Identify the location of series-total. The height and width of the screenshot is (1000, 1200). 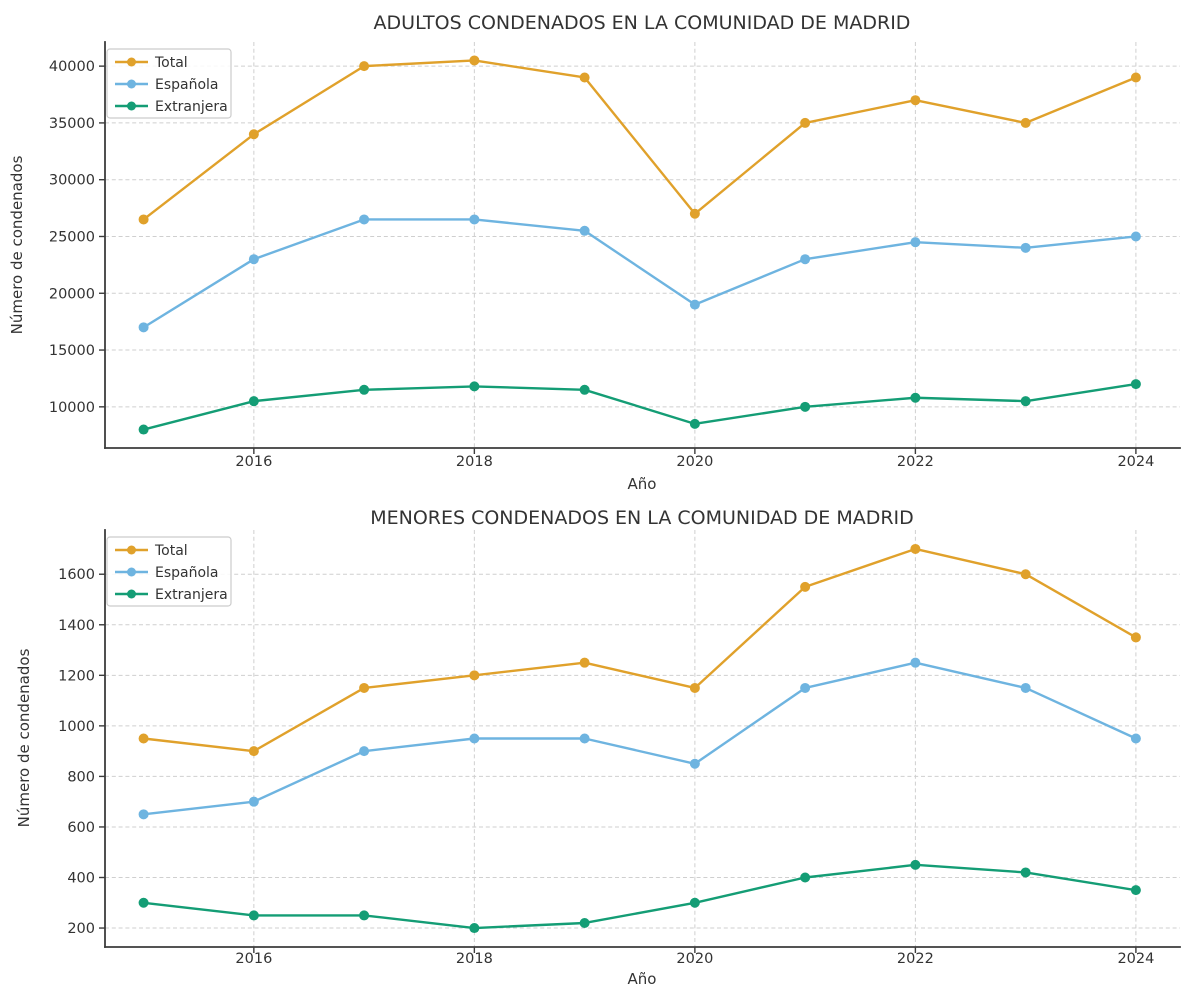
(639, 140).